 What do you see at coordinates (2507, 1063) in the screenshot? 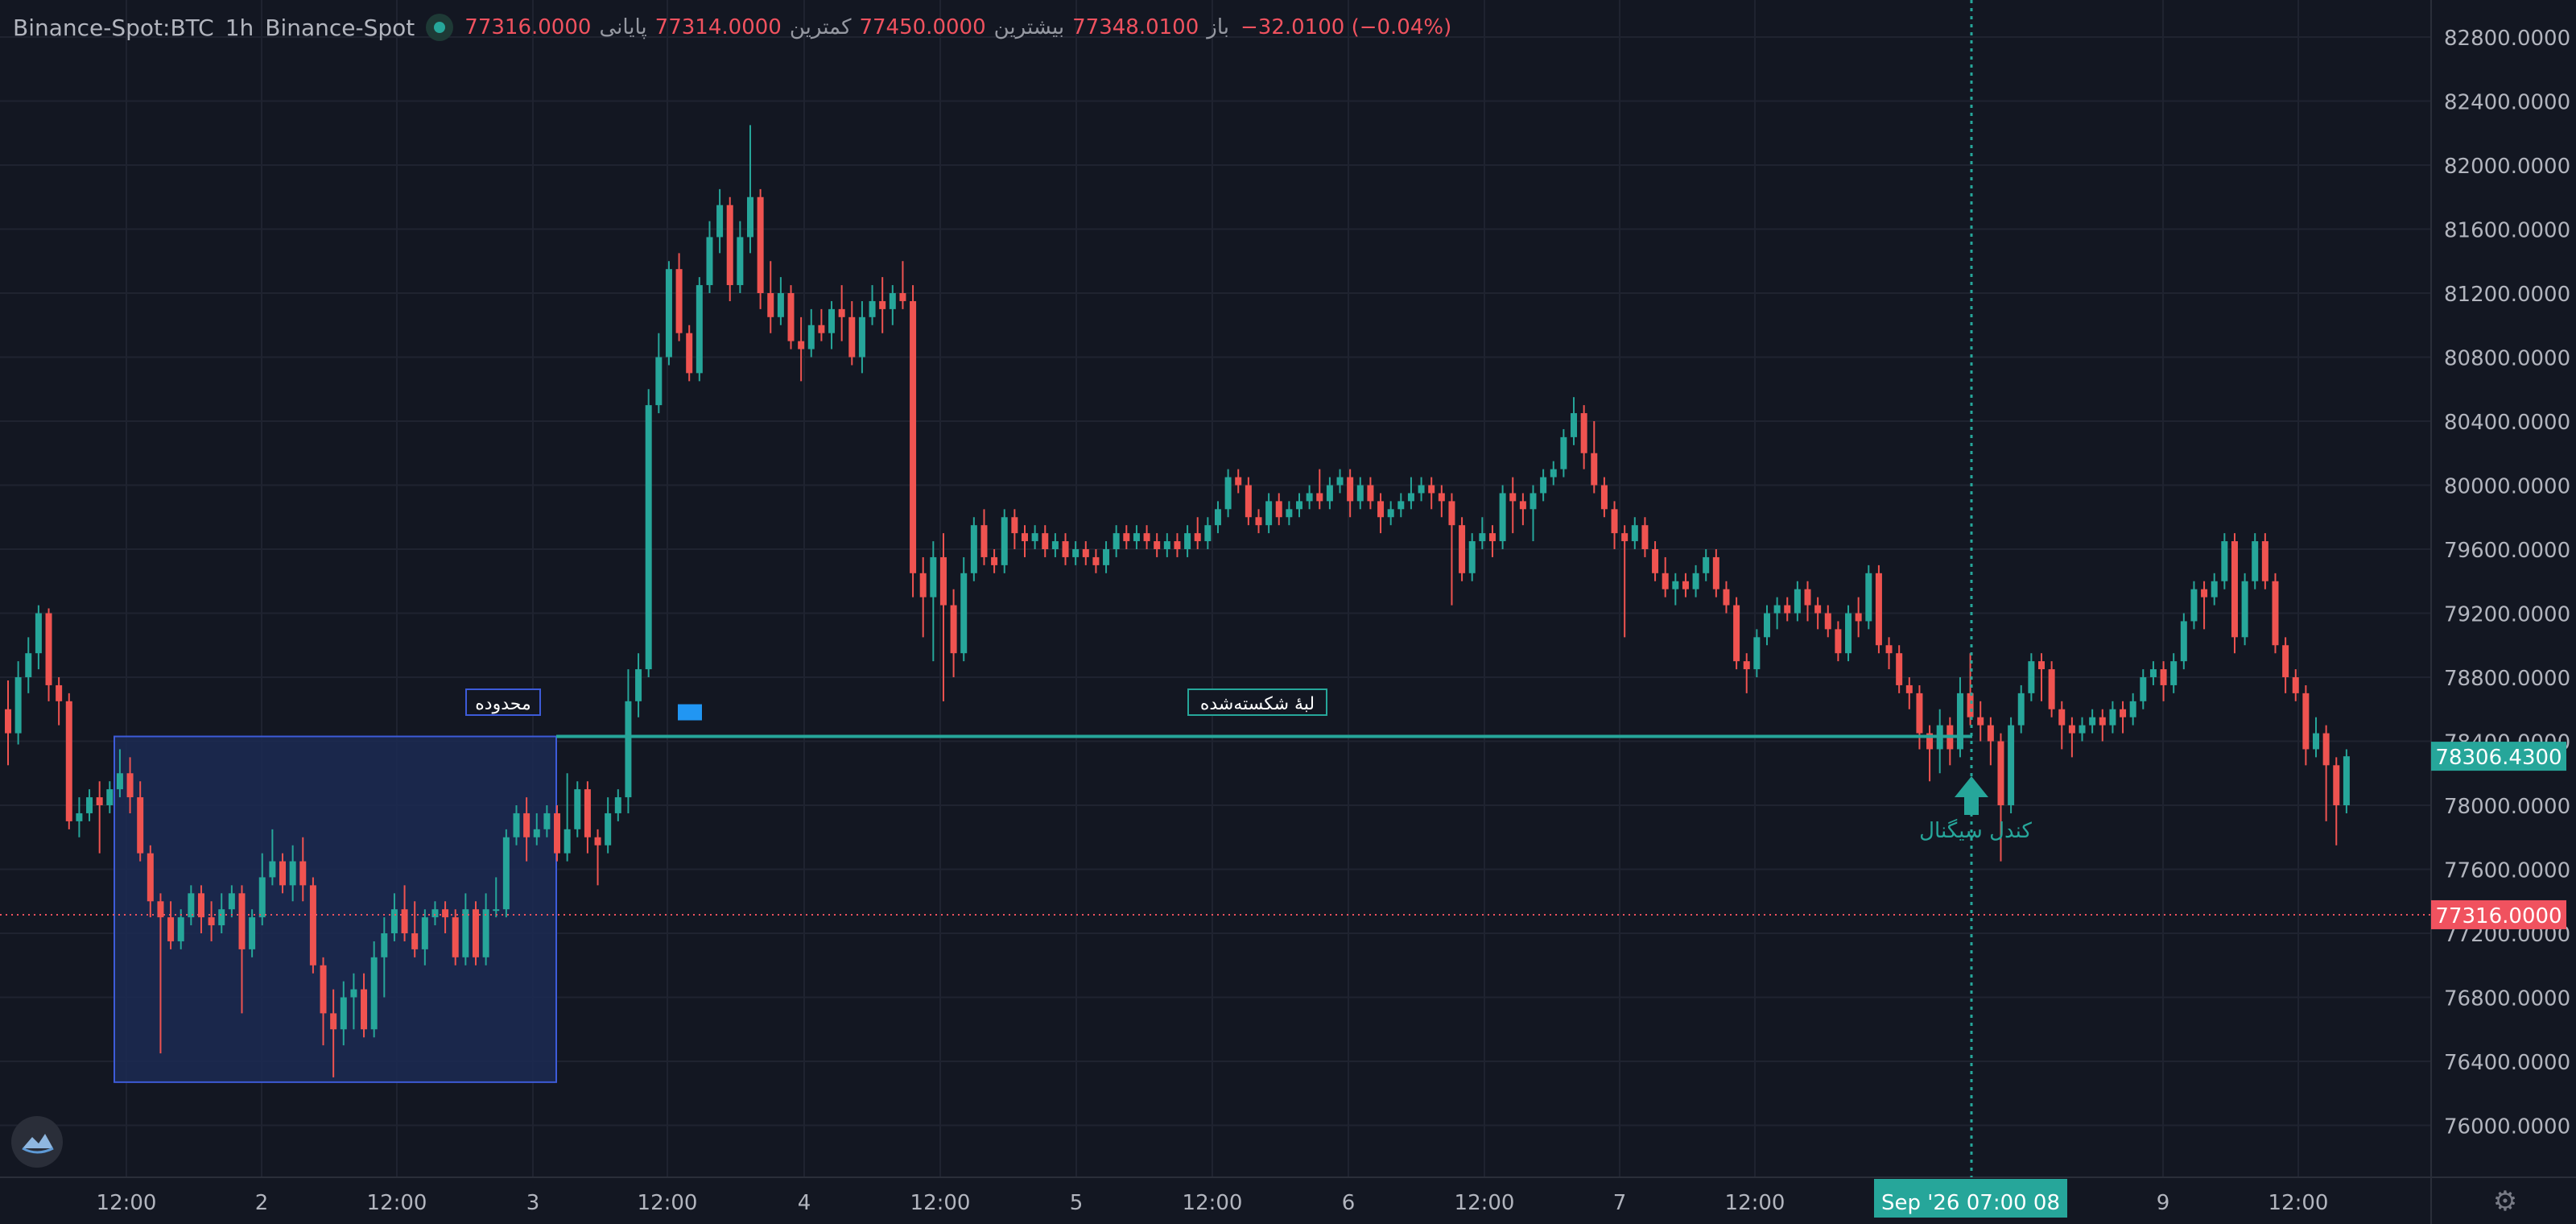
I see `y-tick-label: 76400.0000` at bounding box center [2507, 1063].